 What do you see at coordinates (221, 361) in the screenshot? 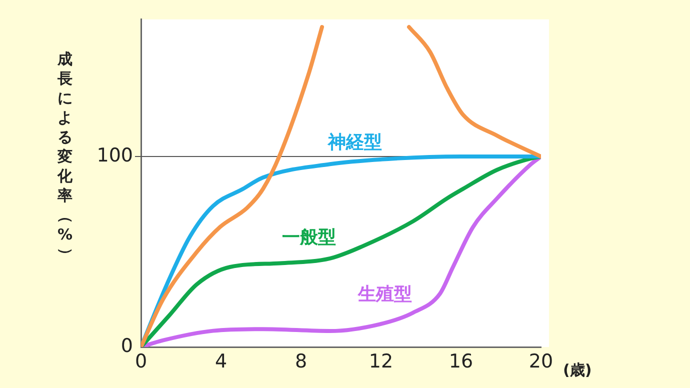
I see `x-tick-label: 4` at bounding box center [221, 361].